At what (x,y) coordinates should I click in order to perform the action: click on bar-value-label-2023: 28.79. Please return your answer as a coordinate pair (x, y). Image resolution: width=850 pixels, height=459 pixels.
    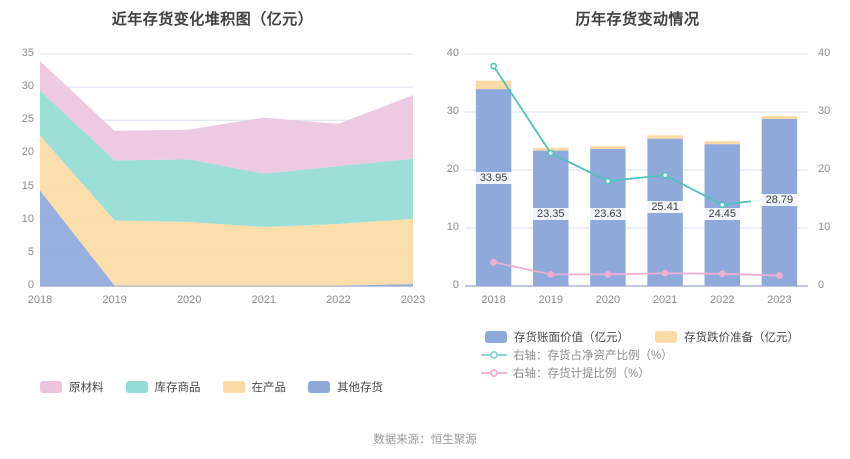
    Looking at the image, I should click on (779, 200).